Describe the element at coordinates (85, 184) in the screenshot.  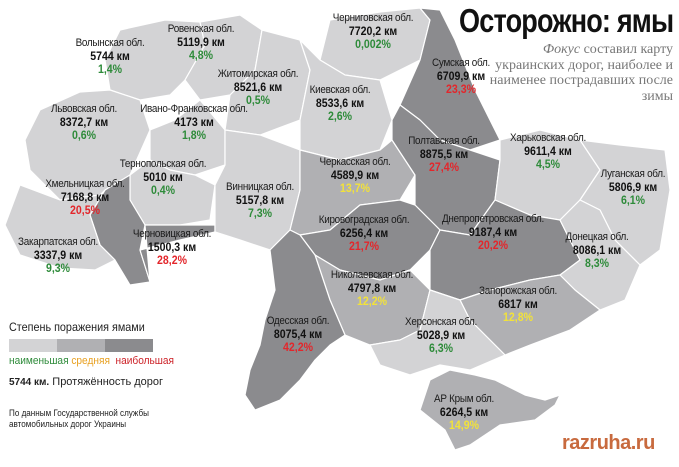
I see `region-name: Хмельницкая обл.` at that location.